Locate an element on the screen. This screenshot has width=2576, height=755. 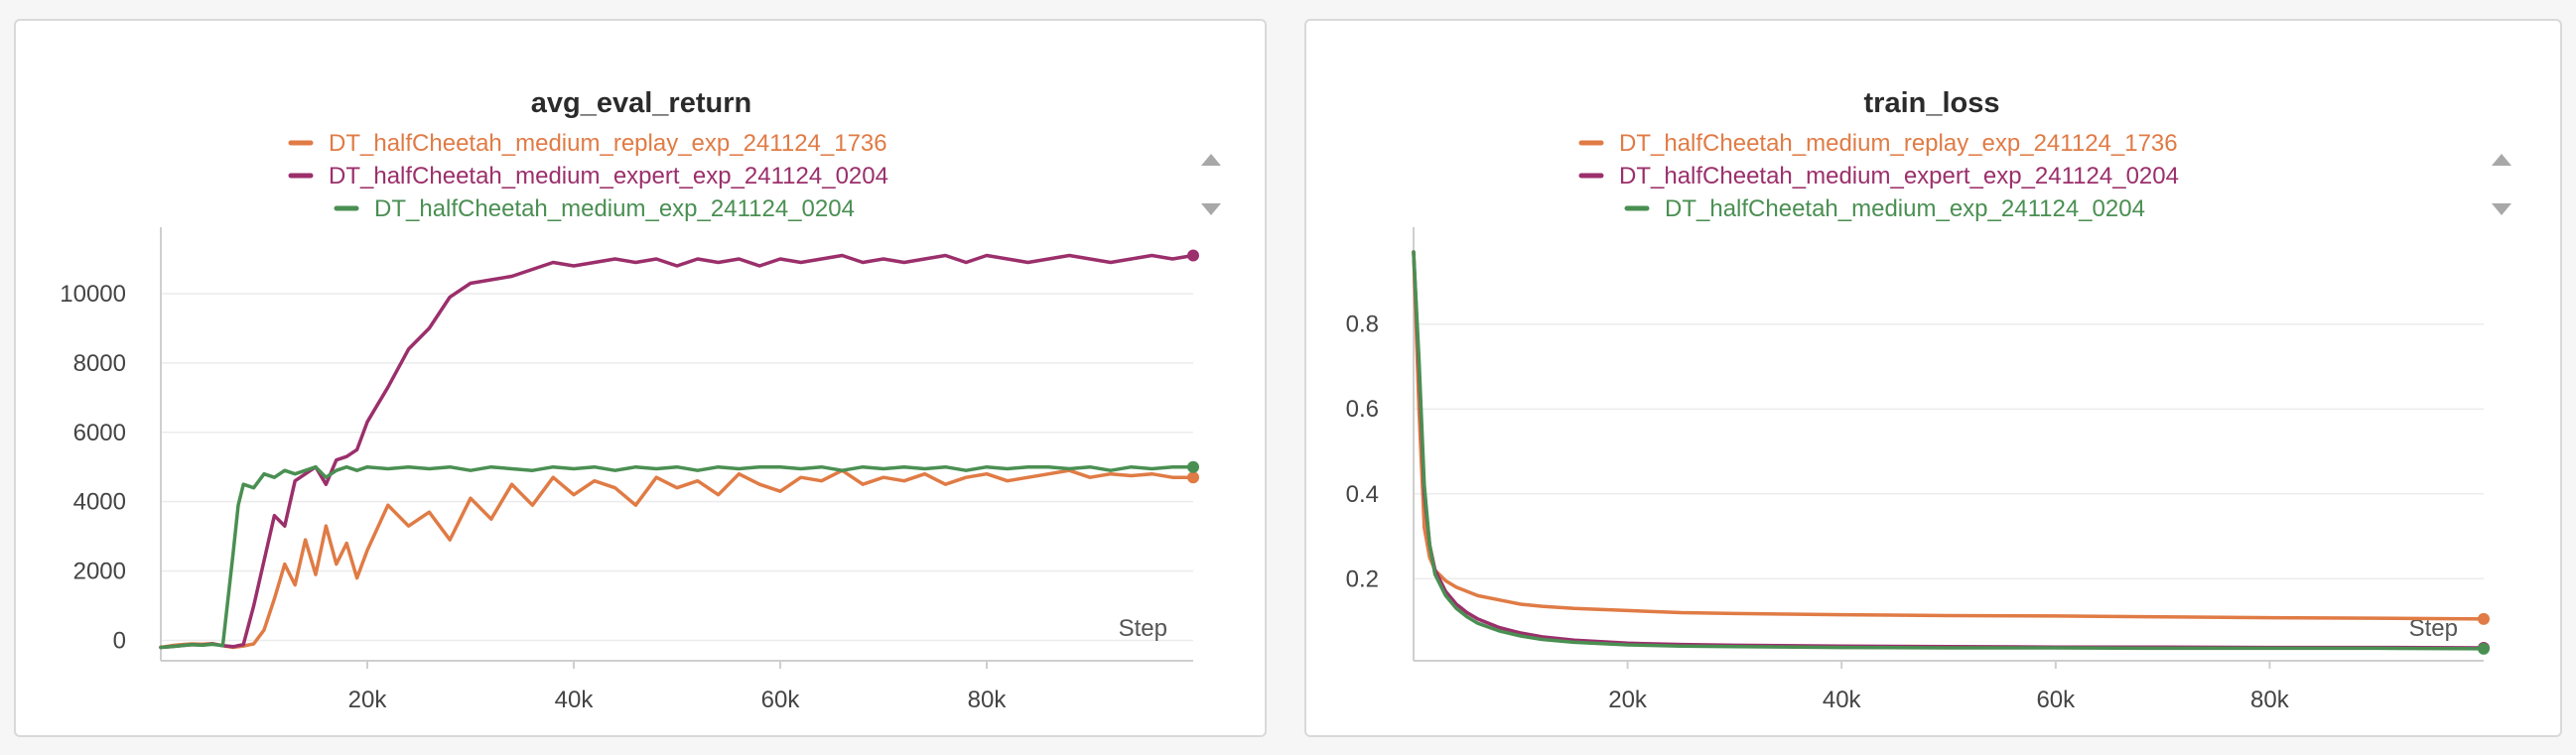
y-tick-label: 8000 is located at coordinates (99, 364).